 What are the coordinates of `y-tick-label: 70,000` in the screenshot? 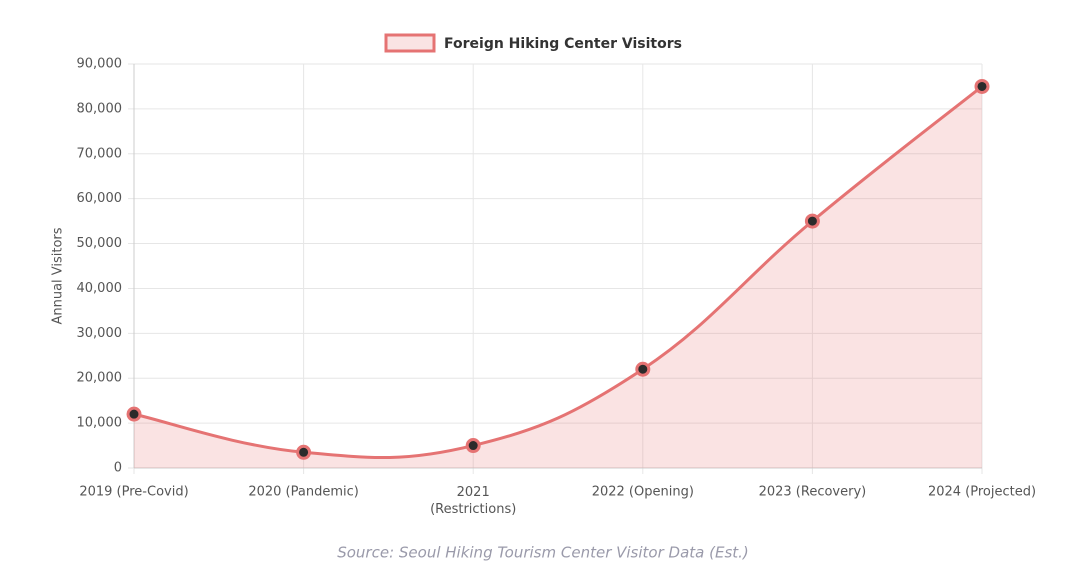 It's located at (100, 153).